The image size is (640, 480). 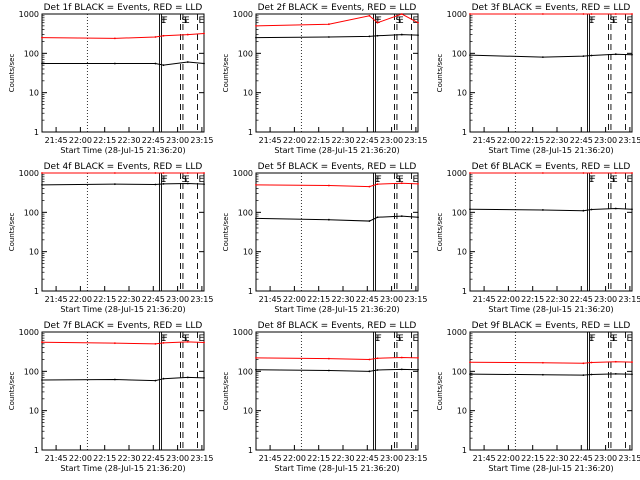 I want to click on x-tick-label: 22:00, so click(x=508, y=458).